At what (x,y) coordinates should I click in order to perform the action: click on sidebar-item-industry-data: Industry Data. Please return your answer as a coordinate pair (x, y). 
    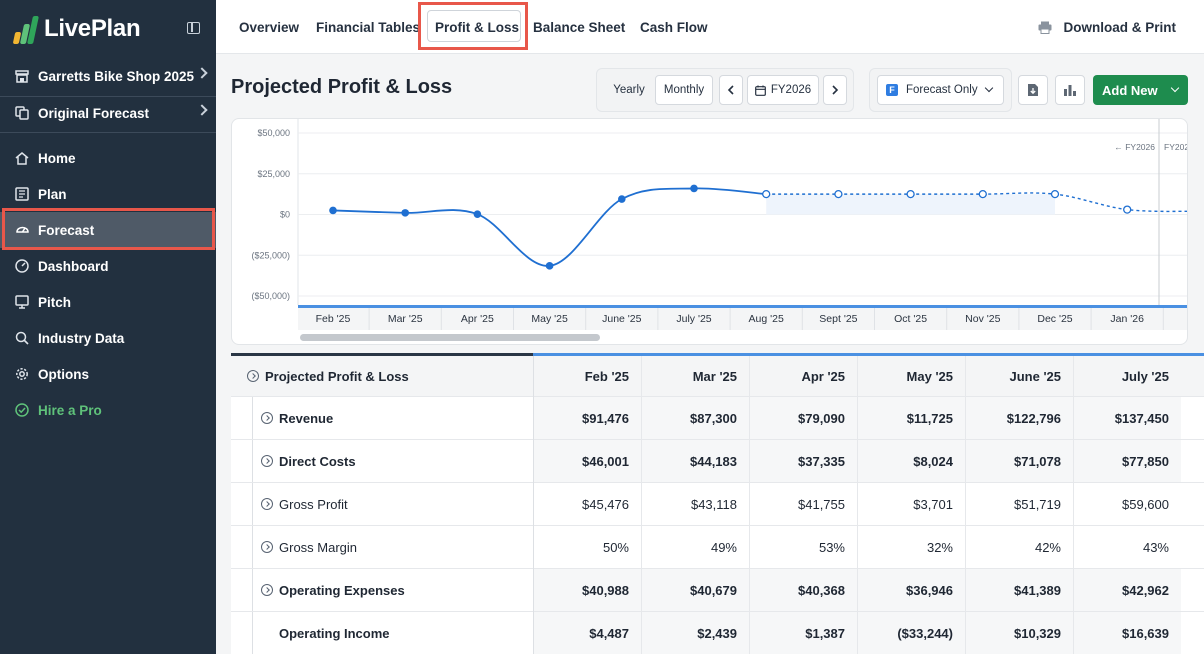
    Looking at the image, I should click on (108, 338).